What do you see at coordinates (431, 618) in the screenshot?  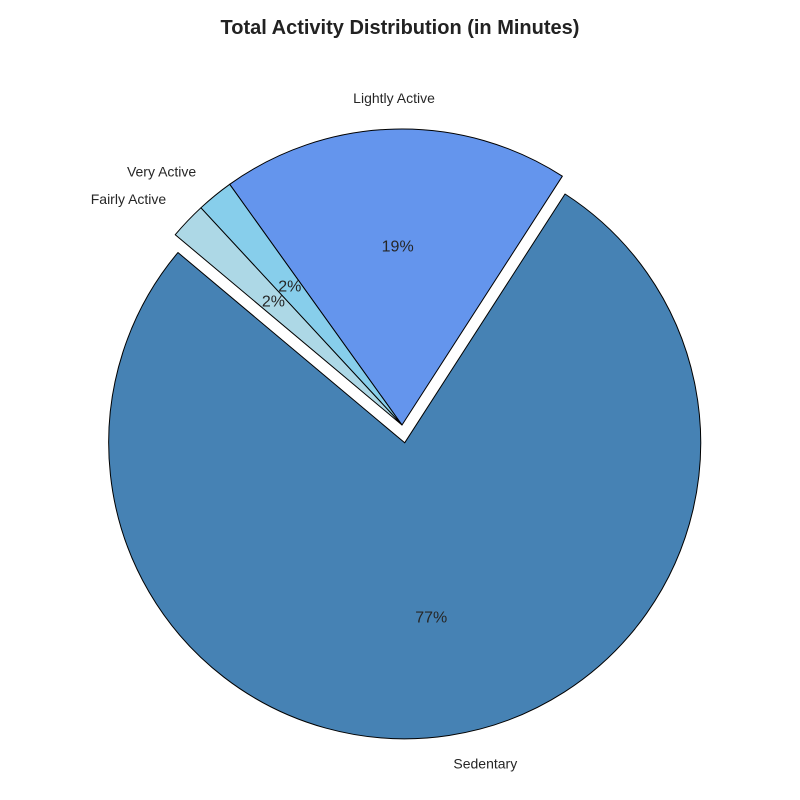 I see `pct-label-sedentary: 77%` at bounding box center [431, 618].